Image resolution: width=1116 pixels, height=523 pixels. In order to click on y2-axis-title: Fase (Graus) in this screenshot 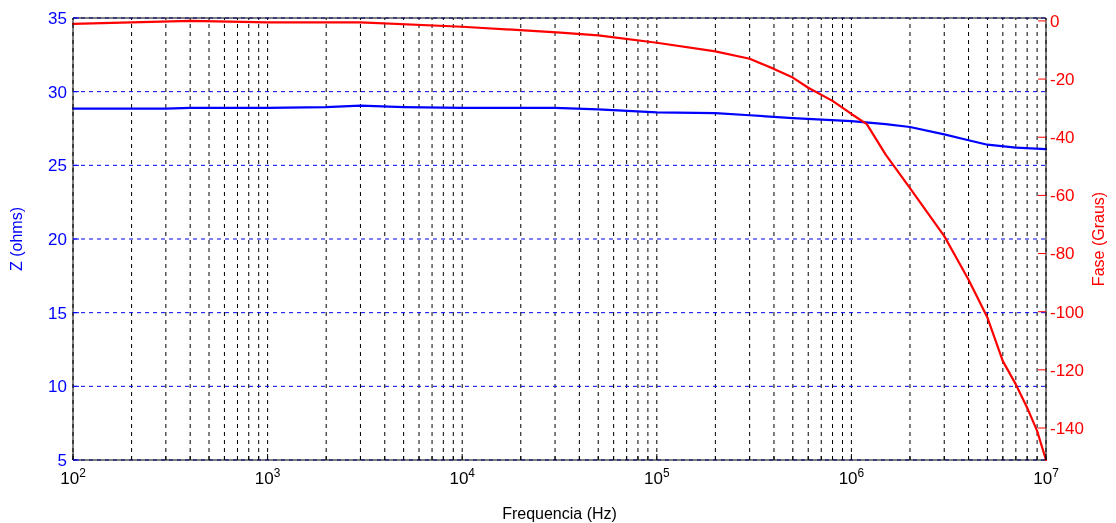, I will do `click(1098, 239)`.